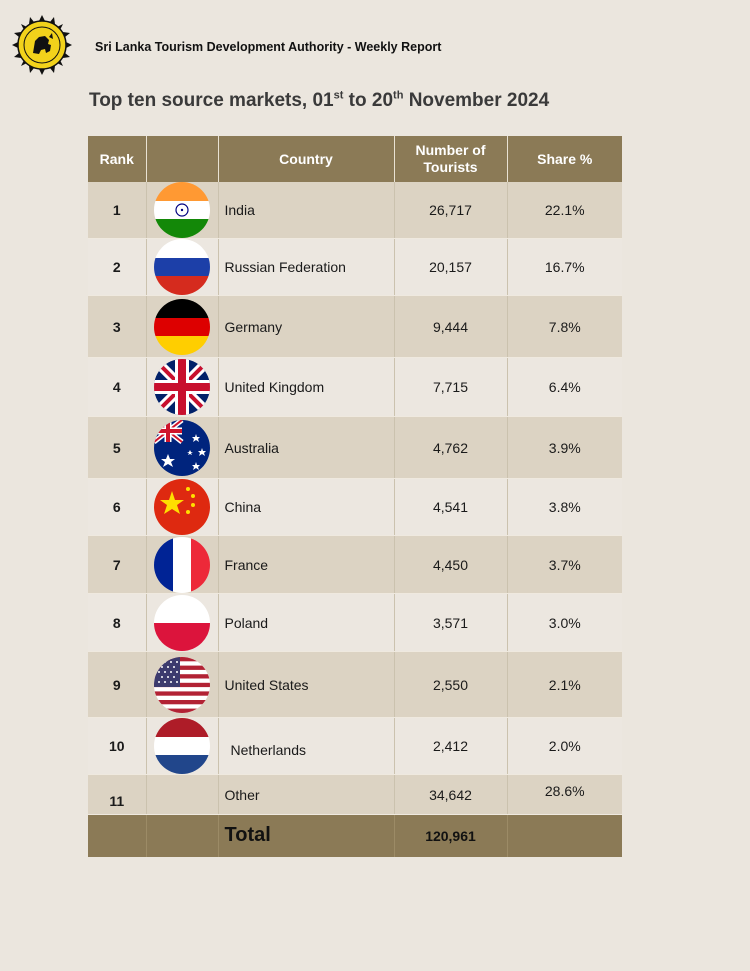 The width and height of the screenshot is (750, 971). I want to click on table-row: 7 France 4,450 3.7%, so click(355, 564).